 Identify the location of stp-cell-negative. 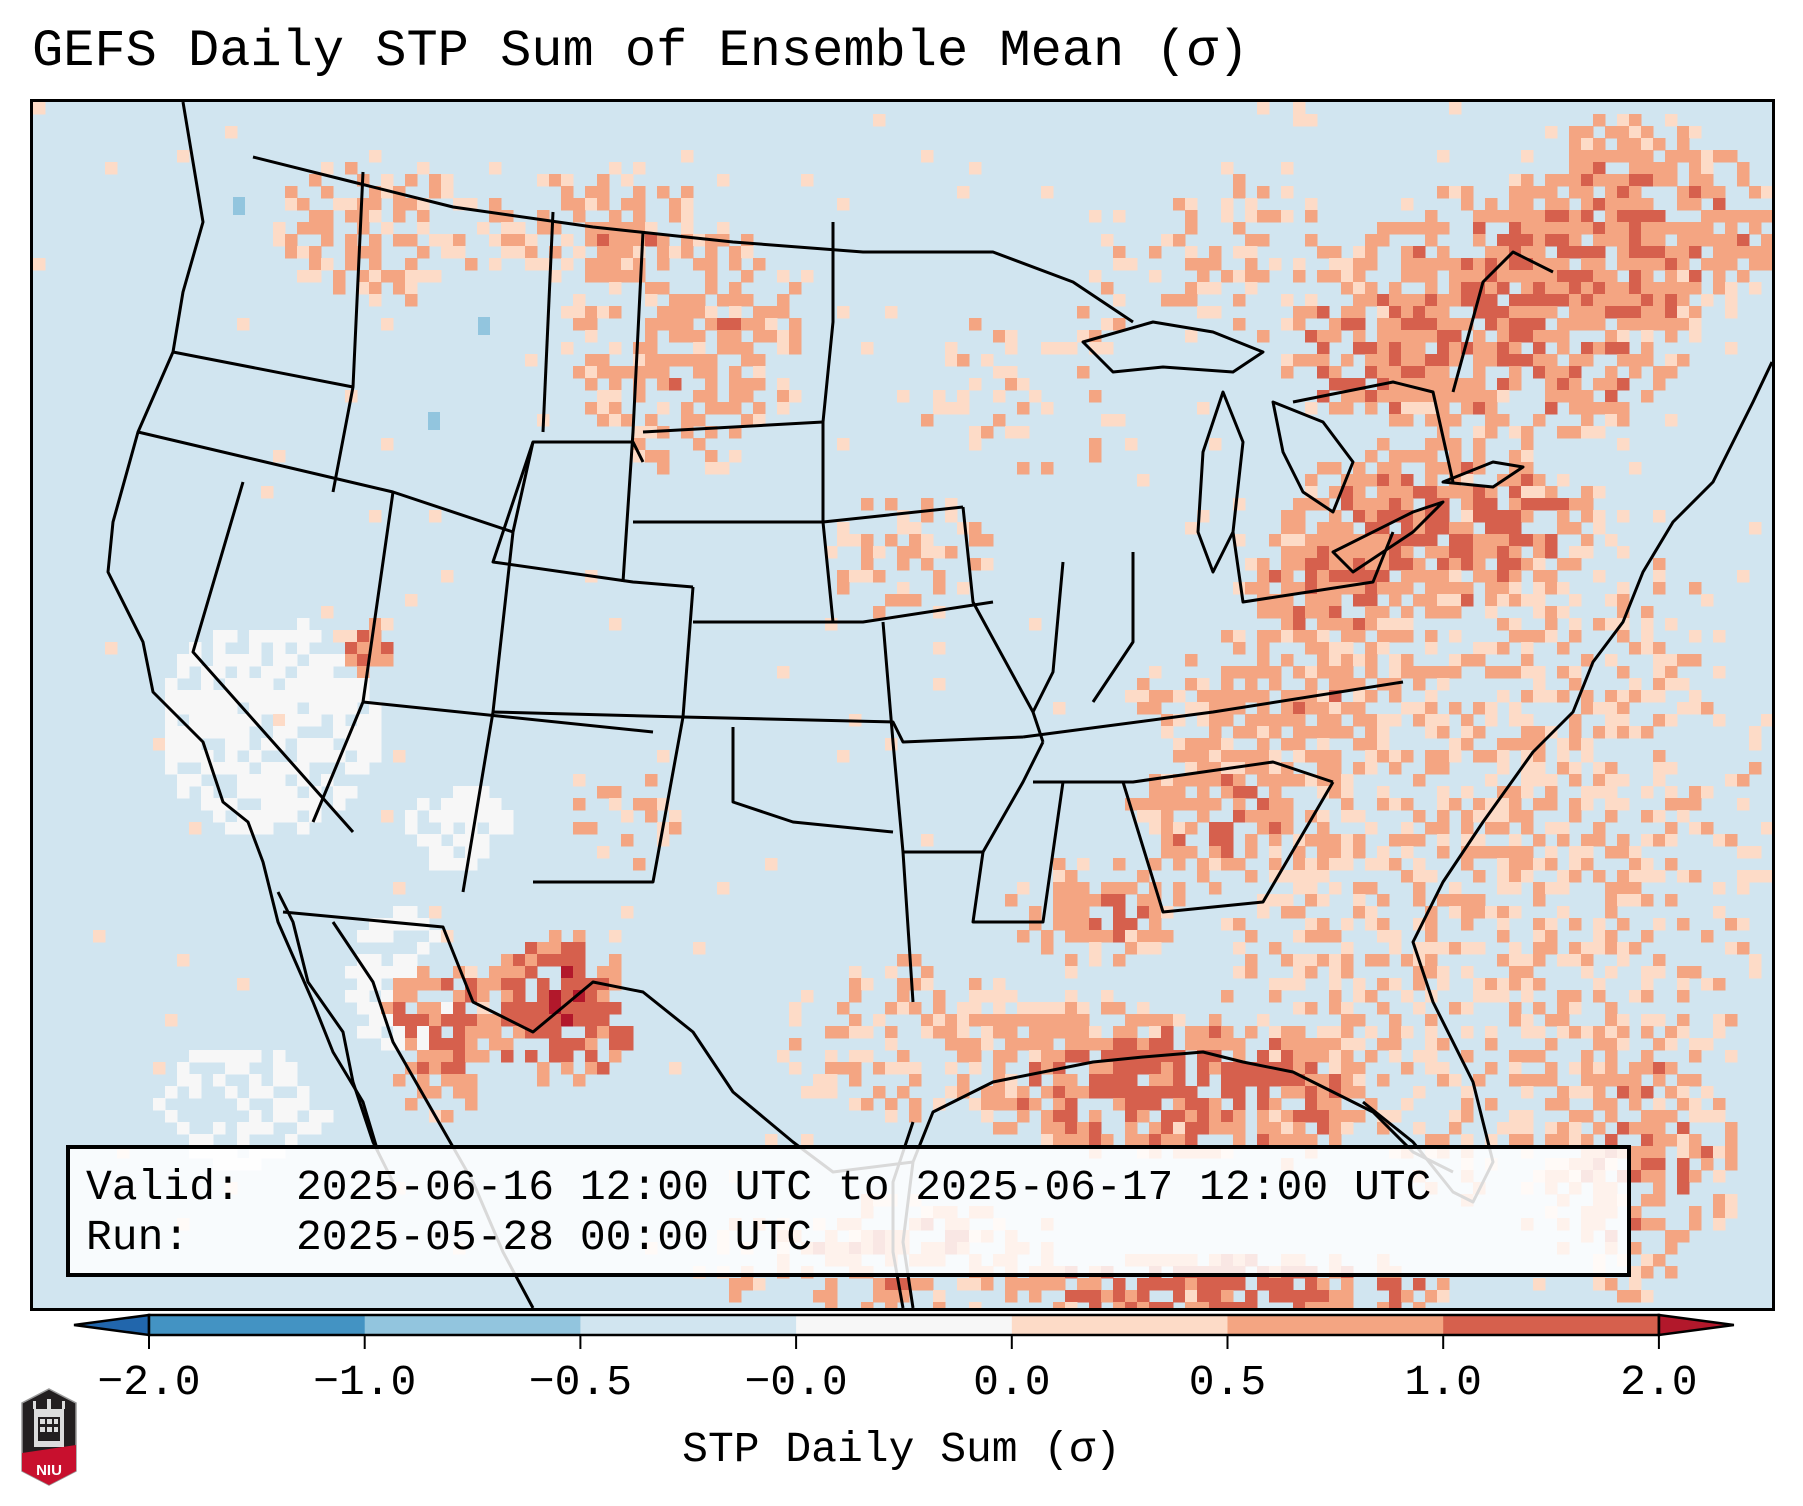
(239, 206).